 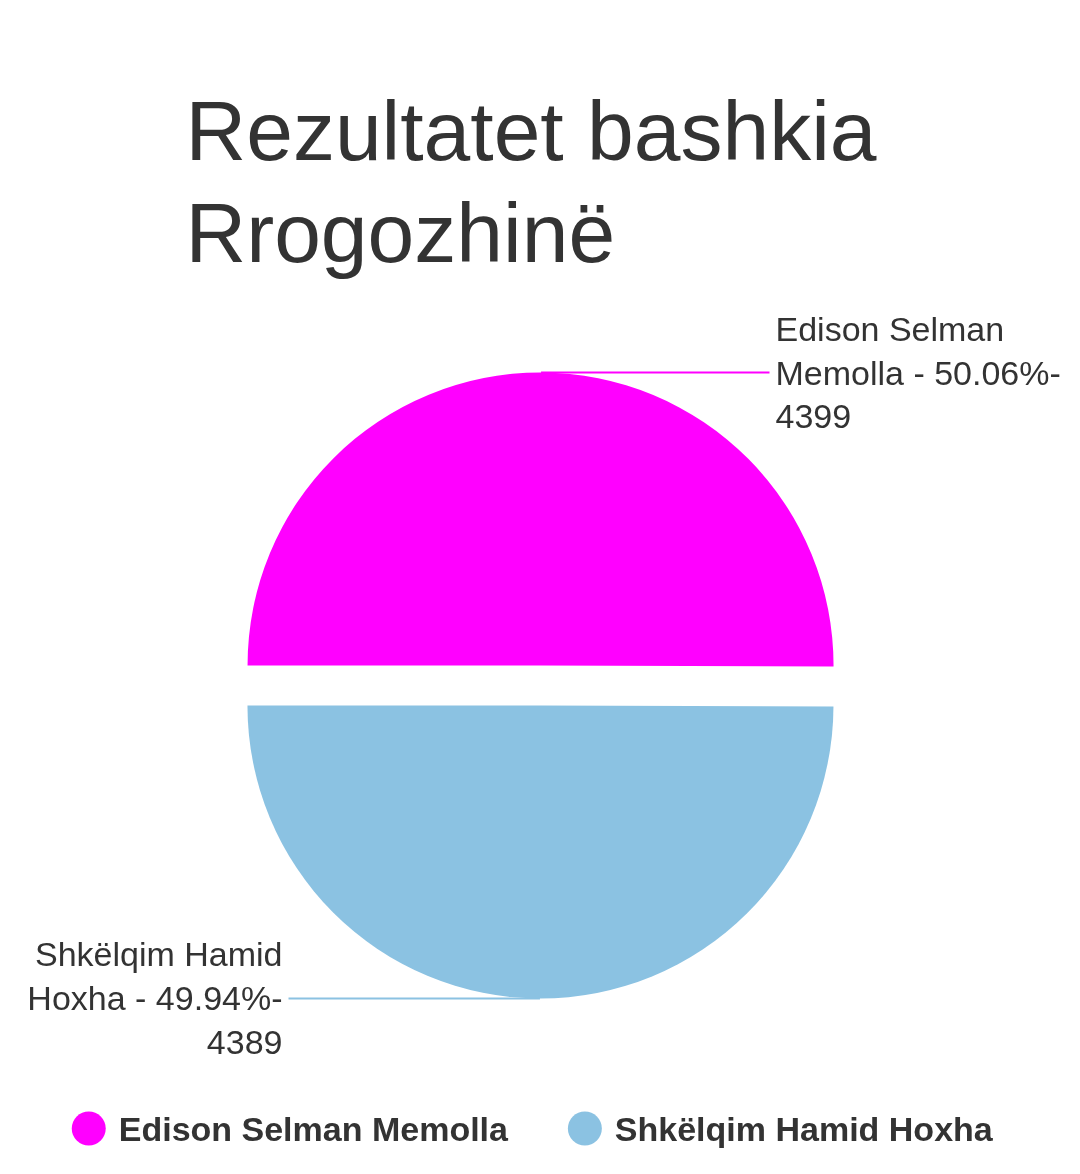 I want to click on data-label: 4389, so click(x=244, y=1042).